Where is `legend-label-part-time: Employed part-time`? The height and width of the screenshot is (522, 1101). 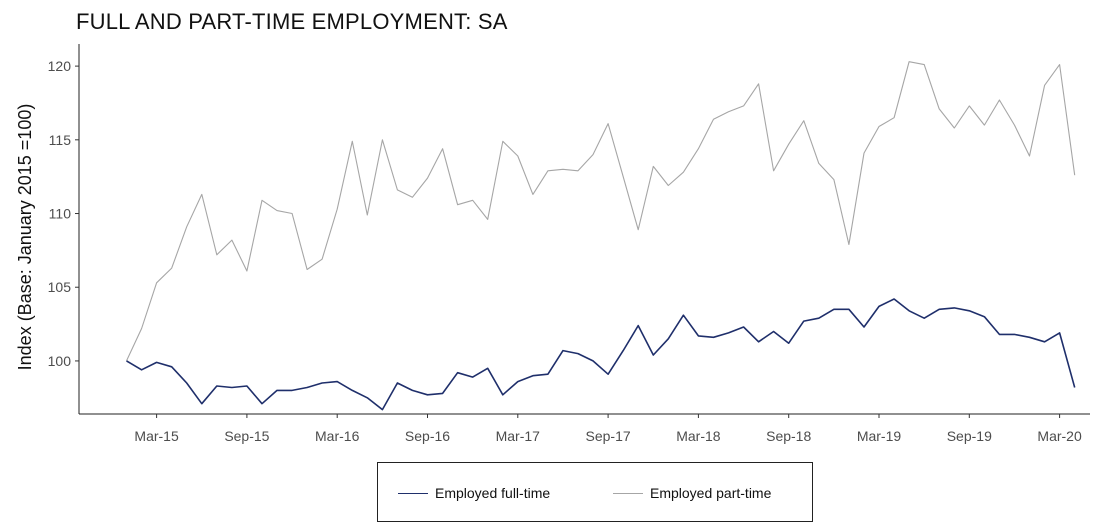 legend-label-part-time: Employed part-time is located at coordinates (711, 493).